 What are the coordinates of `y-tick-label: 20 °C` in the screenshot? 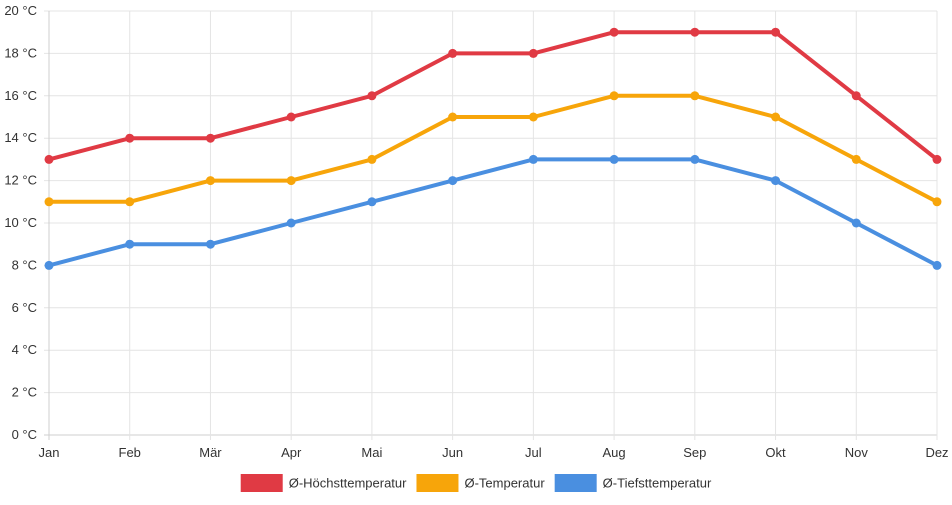 It's located at (20, 10).